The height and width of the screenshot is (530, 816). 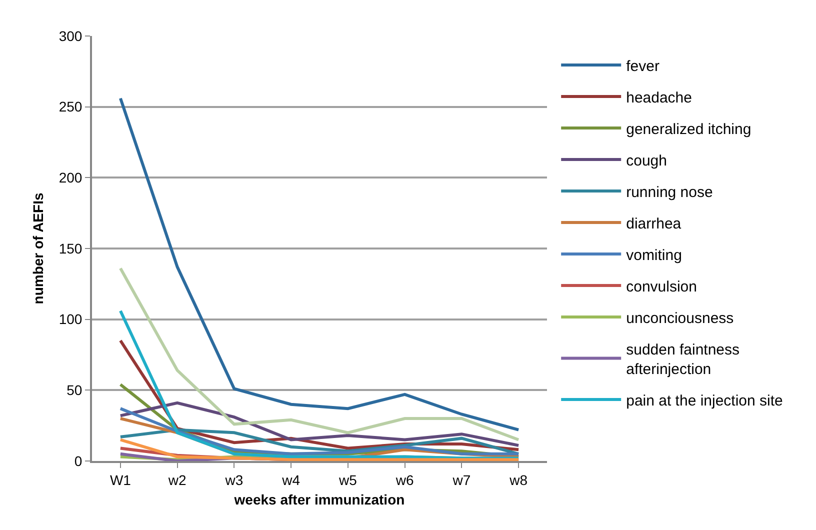 What do you see at coordinates (518, 480) in the screenshot?
I see `x-tick-label: w8` at bounding box center [518, 480].